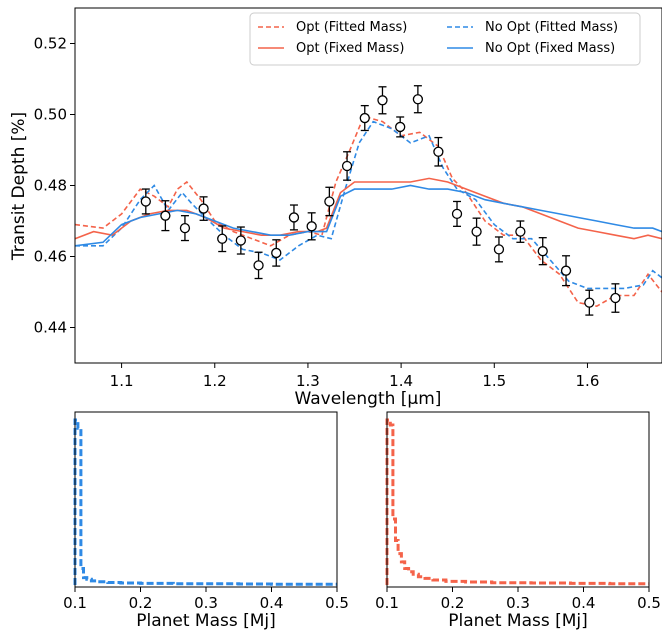 The height and width of the screenshot is (633, 662). What do you see at coordinates (50, 44) in the screenshot?
I see `y-tick-label: 0.52` at bounding box center [50, 44].